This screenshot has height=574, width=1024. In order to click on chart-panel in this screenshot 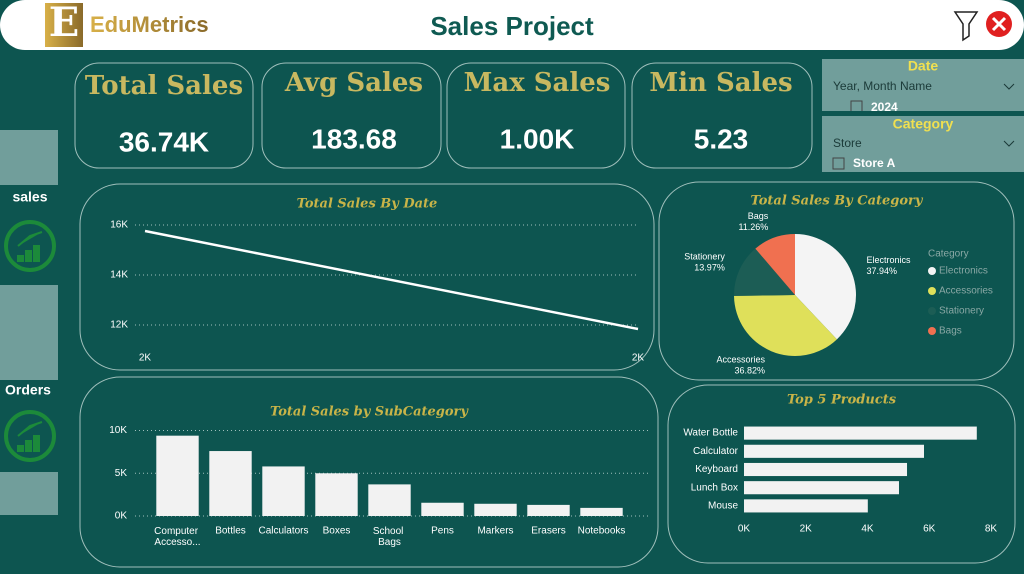, I will do `click(836, 281)`.